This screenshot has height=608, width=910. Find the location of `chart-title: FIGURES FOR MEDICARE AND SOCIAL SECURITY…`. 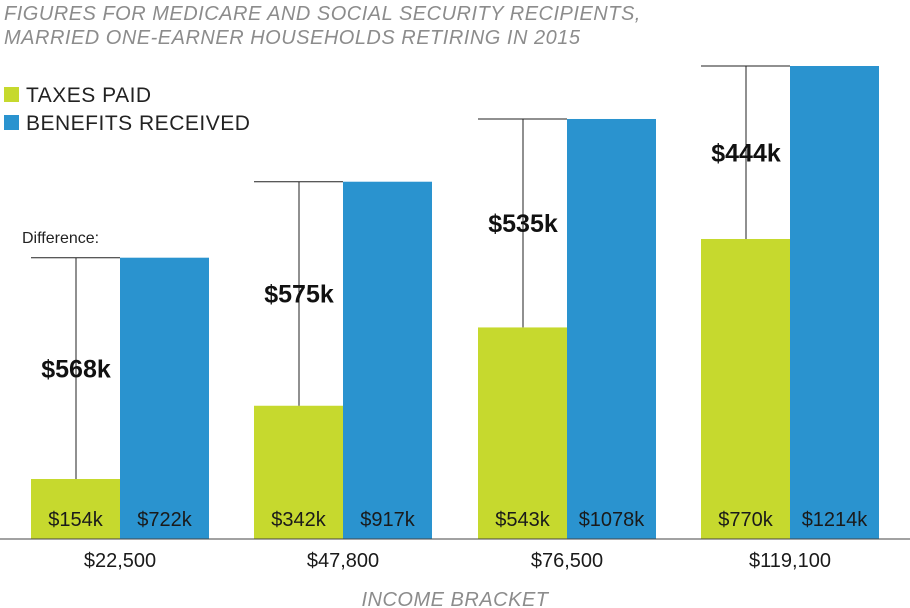

chart-title: FIGURES FOR MEDICARE AND SOCIAL SECURITY… is located at coordinates (322, 26).